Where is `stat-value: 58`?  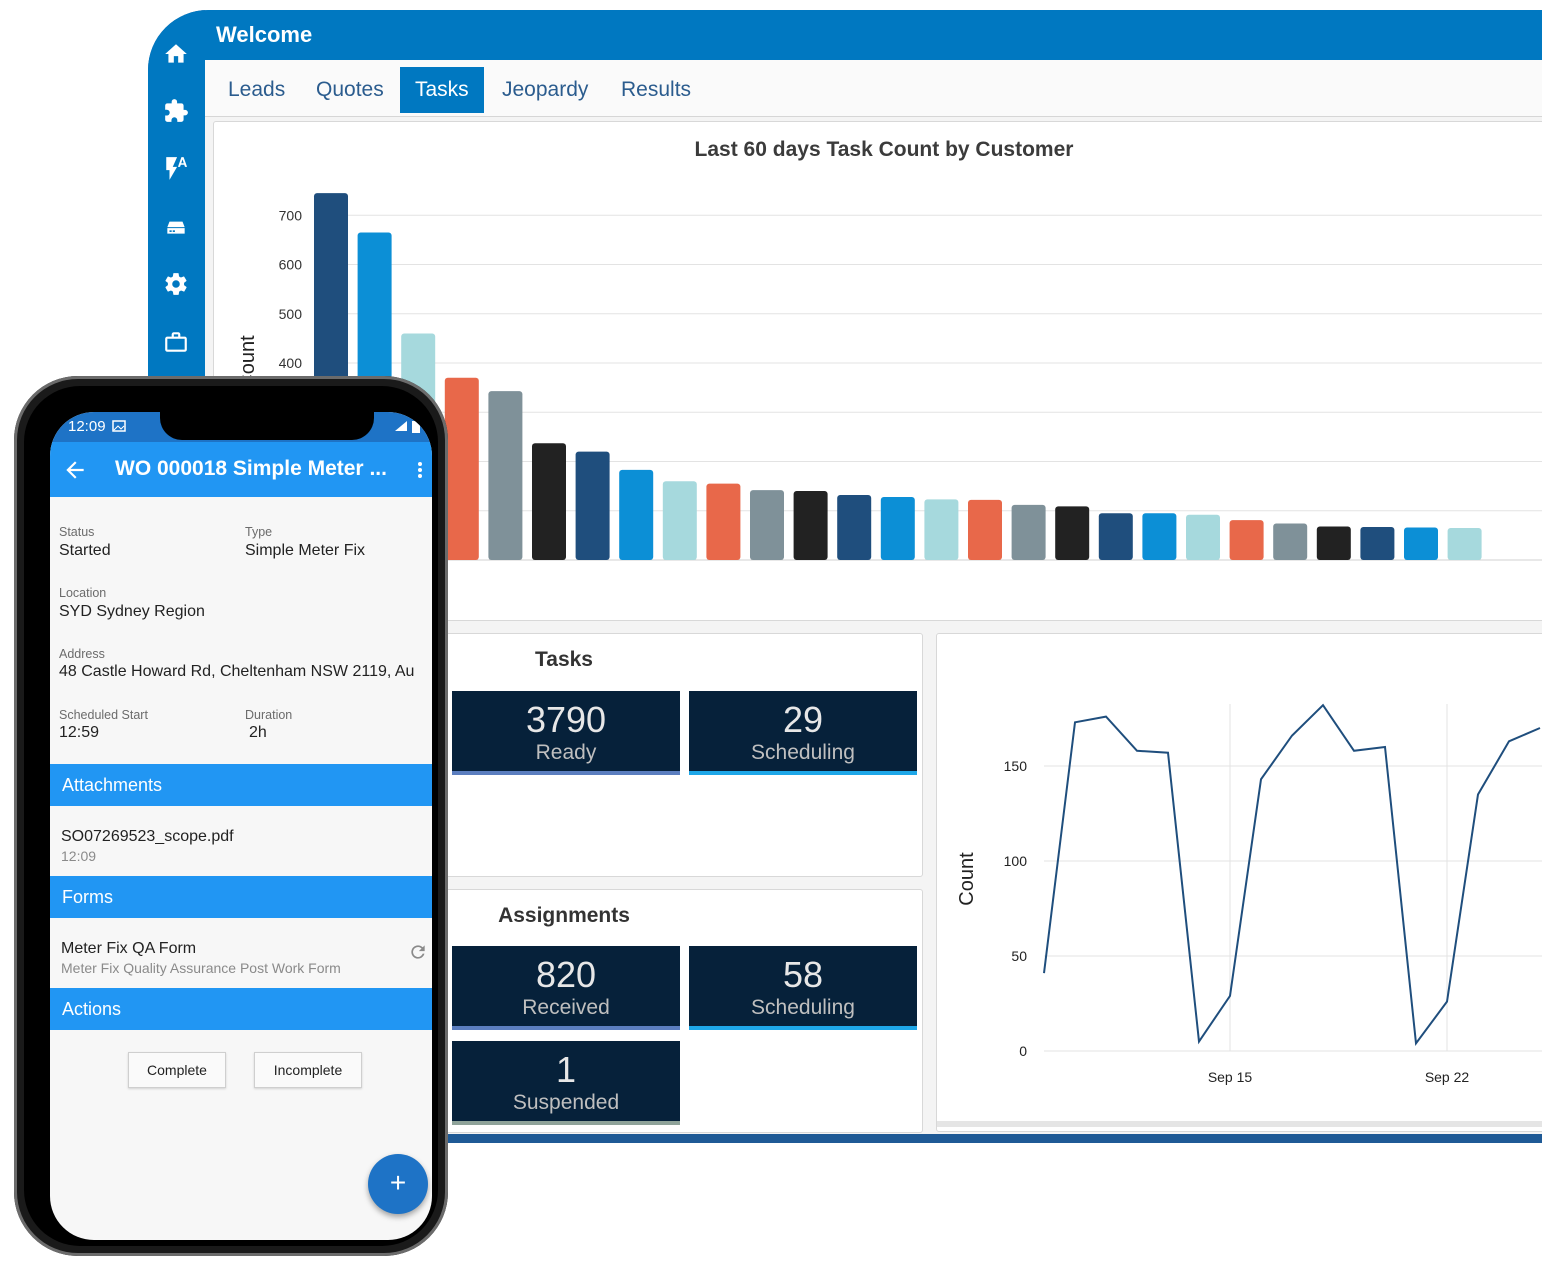
stat-value: 58 is located at coordinates (803, 974).